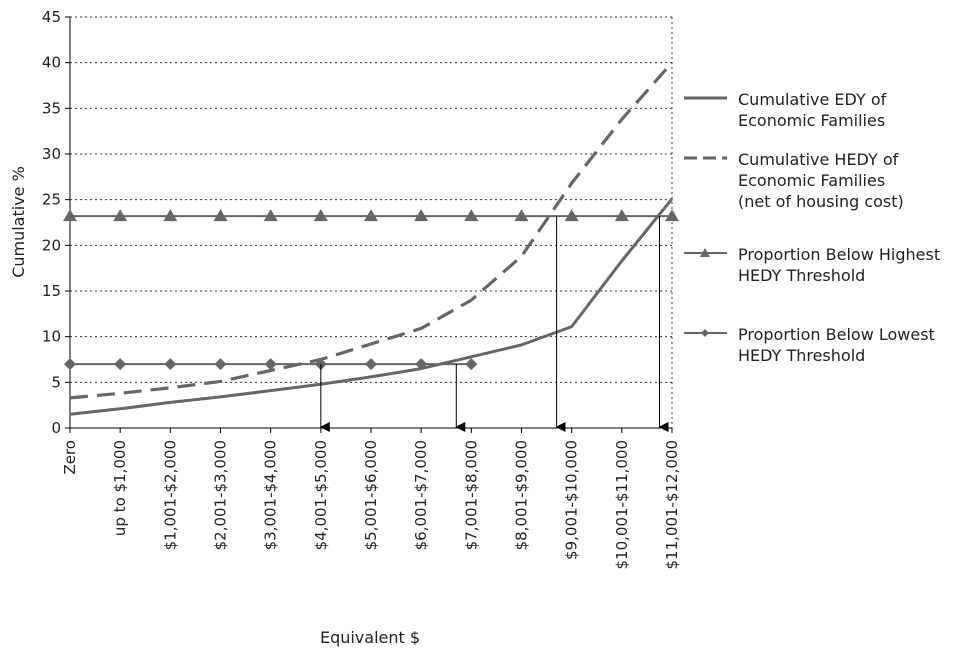 Image resolution: width=980 pixels, height=650 pixels. What do you see at coordinates (705, 252) in the screenshot?
I see `legend-triangle-marker` at bounding box center [705, 252].